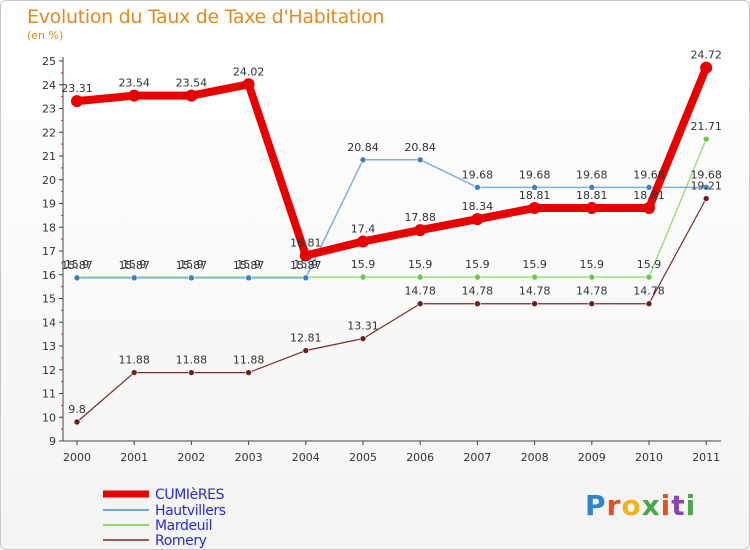 This screenshot has width=750, height=550. Describe the element at coordinates (49, 109) in the screenshot. I see `y-tick-label: 23` at that location.